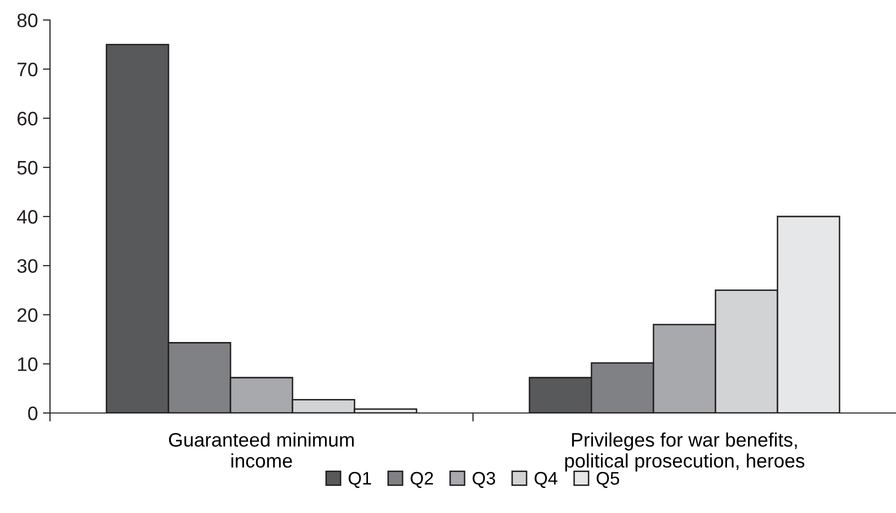  I want to click on y-tick-label: 70, so click(28, 69).